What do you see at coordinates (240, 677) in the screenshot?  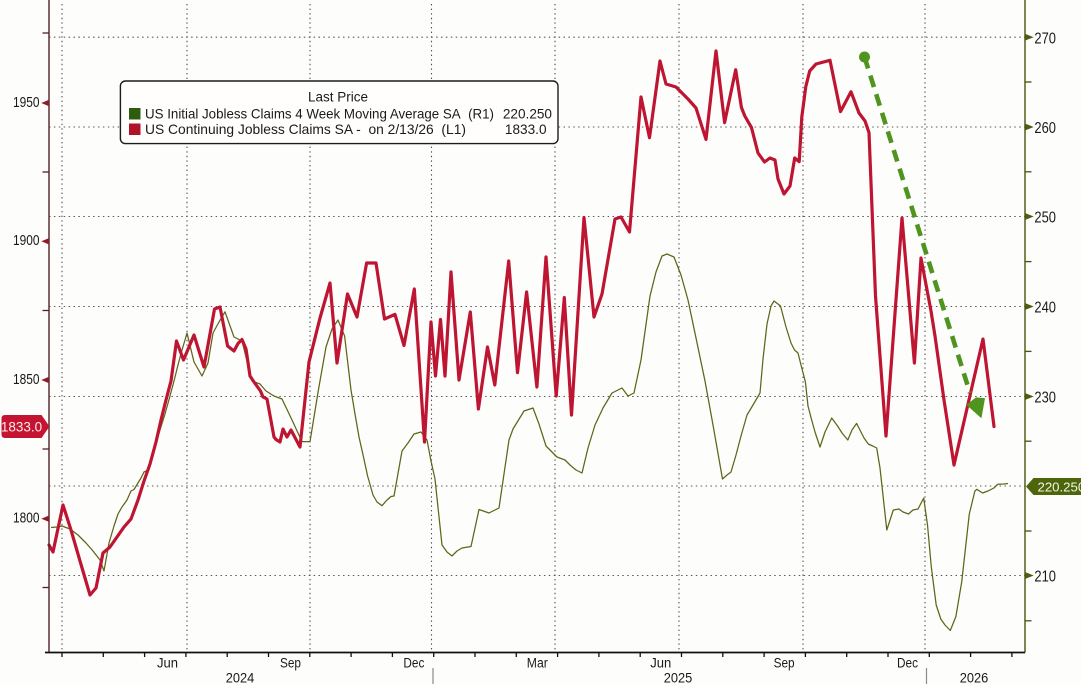 I see `svg-text: 2024` at bounding box center [240, 677].